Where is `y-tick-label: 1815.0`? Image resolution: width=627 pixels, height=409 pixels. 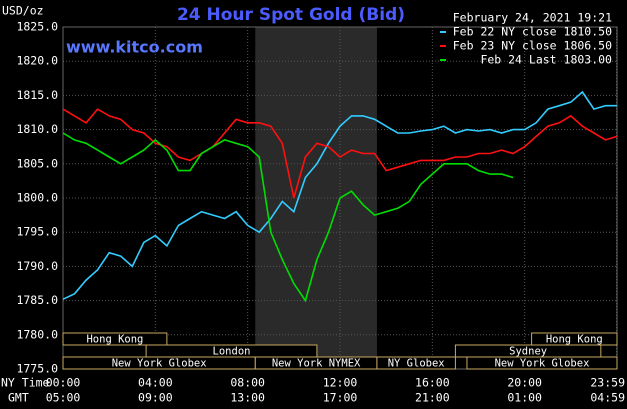
y-tick-label: 1815.0 is located at coordinates (37, 95).